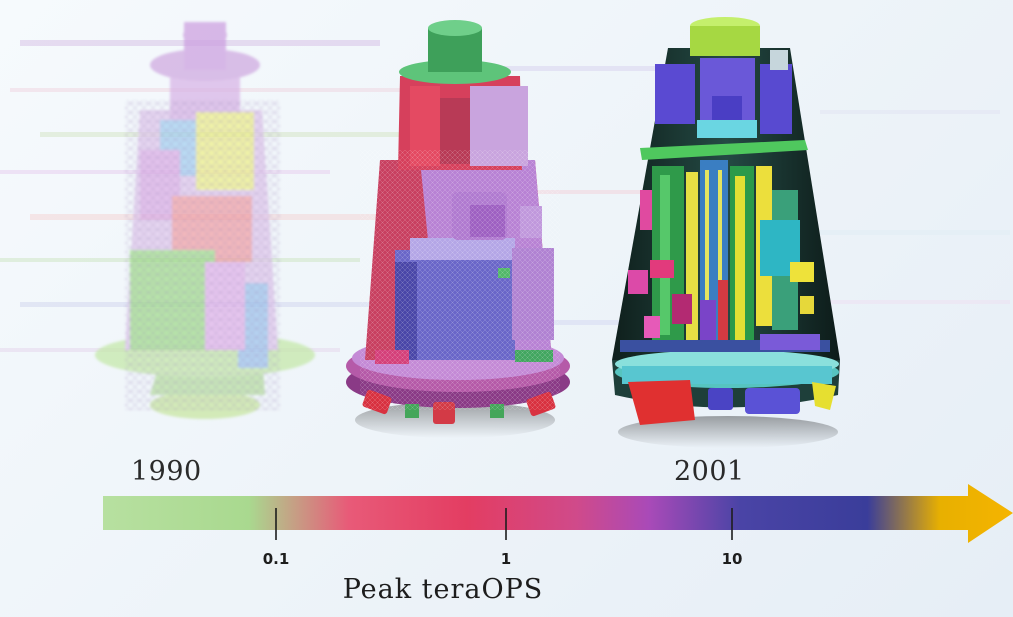 This screenshot has height=617, width=1013. What do you see at coordinates (732, 559) in the screenshot?
I see `tick-label-10: 10` at bounding box center [732, 559].